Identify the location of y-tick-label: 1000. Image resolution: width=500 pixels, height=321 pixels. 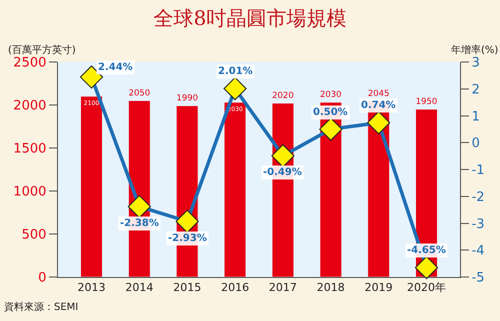
(29, 192).